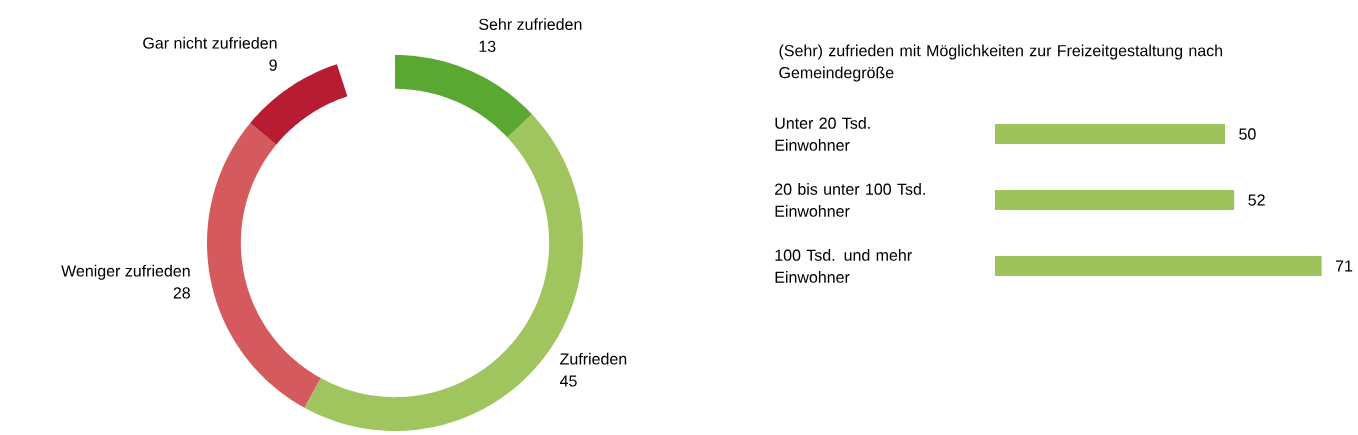 This screenshot has height=435, width=1358. What do you see at coordinates (843, 266) in the screenshot?
I see `y-tick-label: 100 Tsd. und mehr Einwohner` at bounding box center [843, 266].